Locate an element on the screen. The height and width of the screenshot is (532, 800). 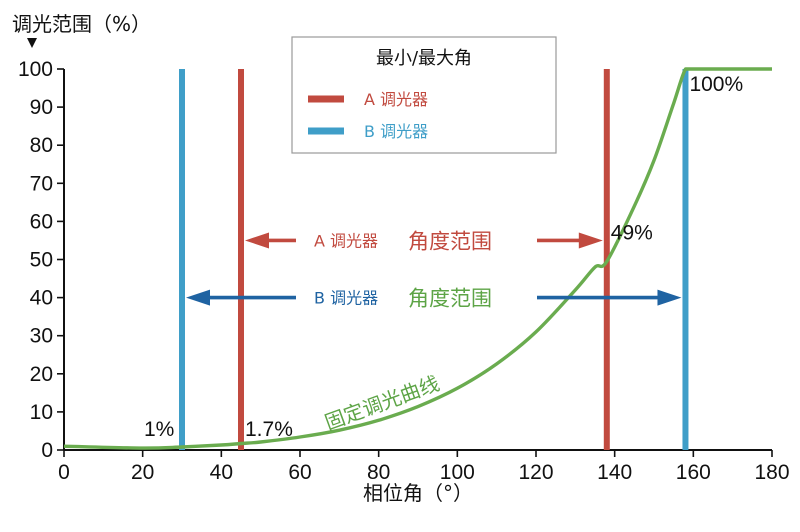
x-tick-label: 80 is located at coordinates (378, 472).